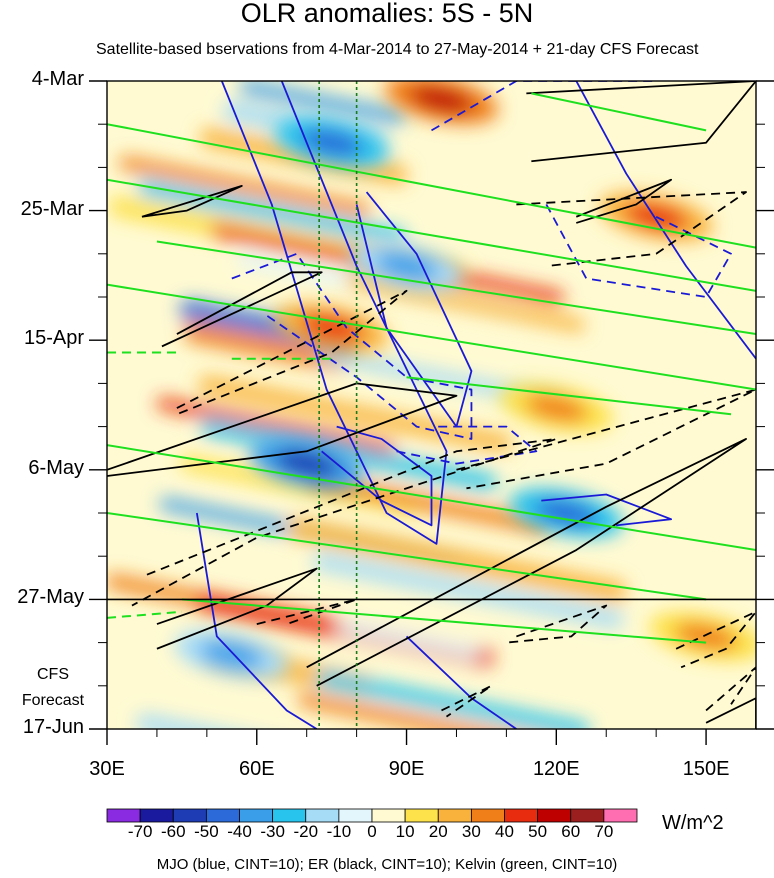 Image resolution: width=774 pixels, height=878 pixels. What do you see at coordinates (140, 831) in the screenshot?
I see `colorbar-label: -70` at bounding box center [140, 831].